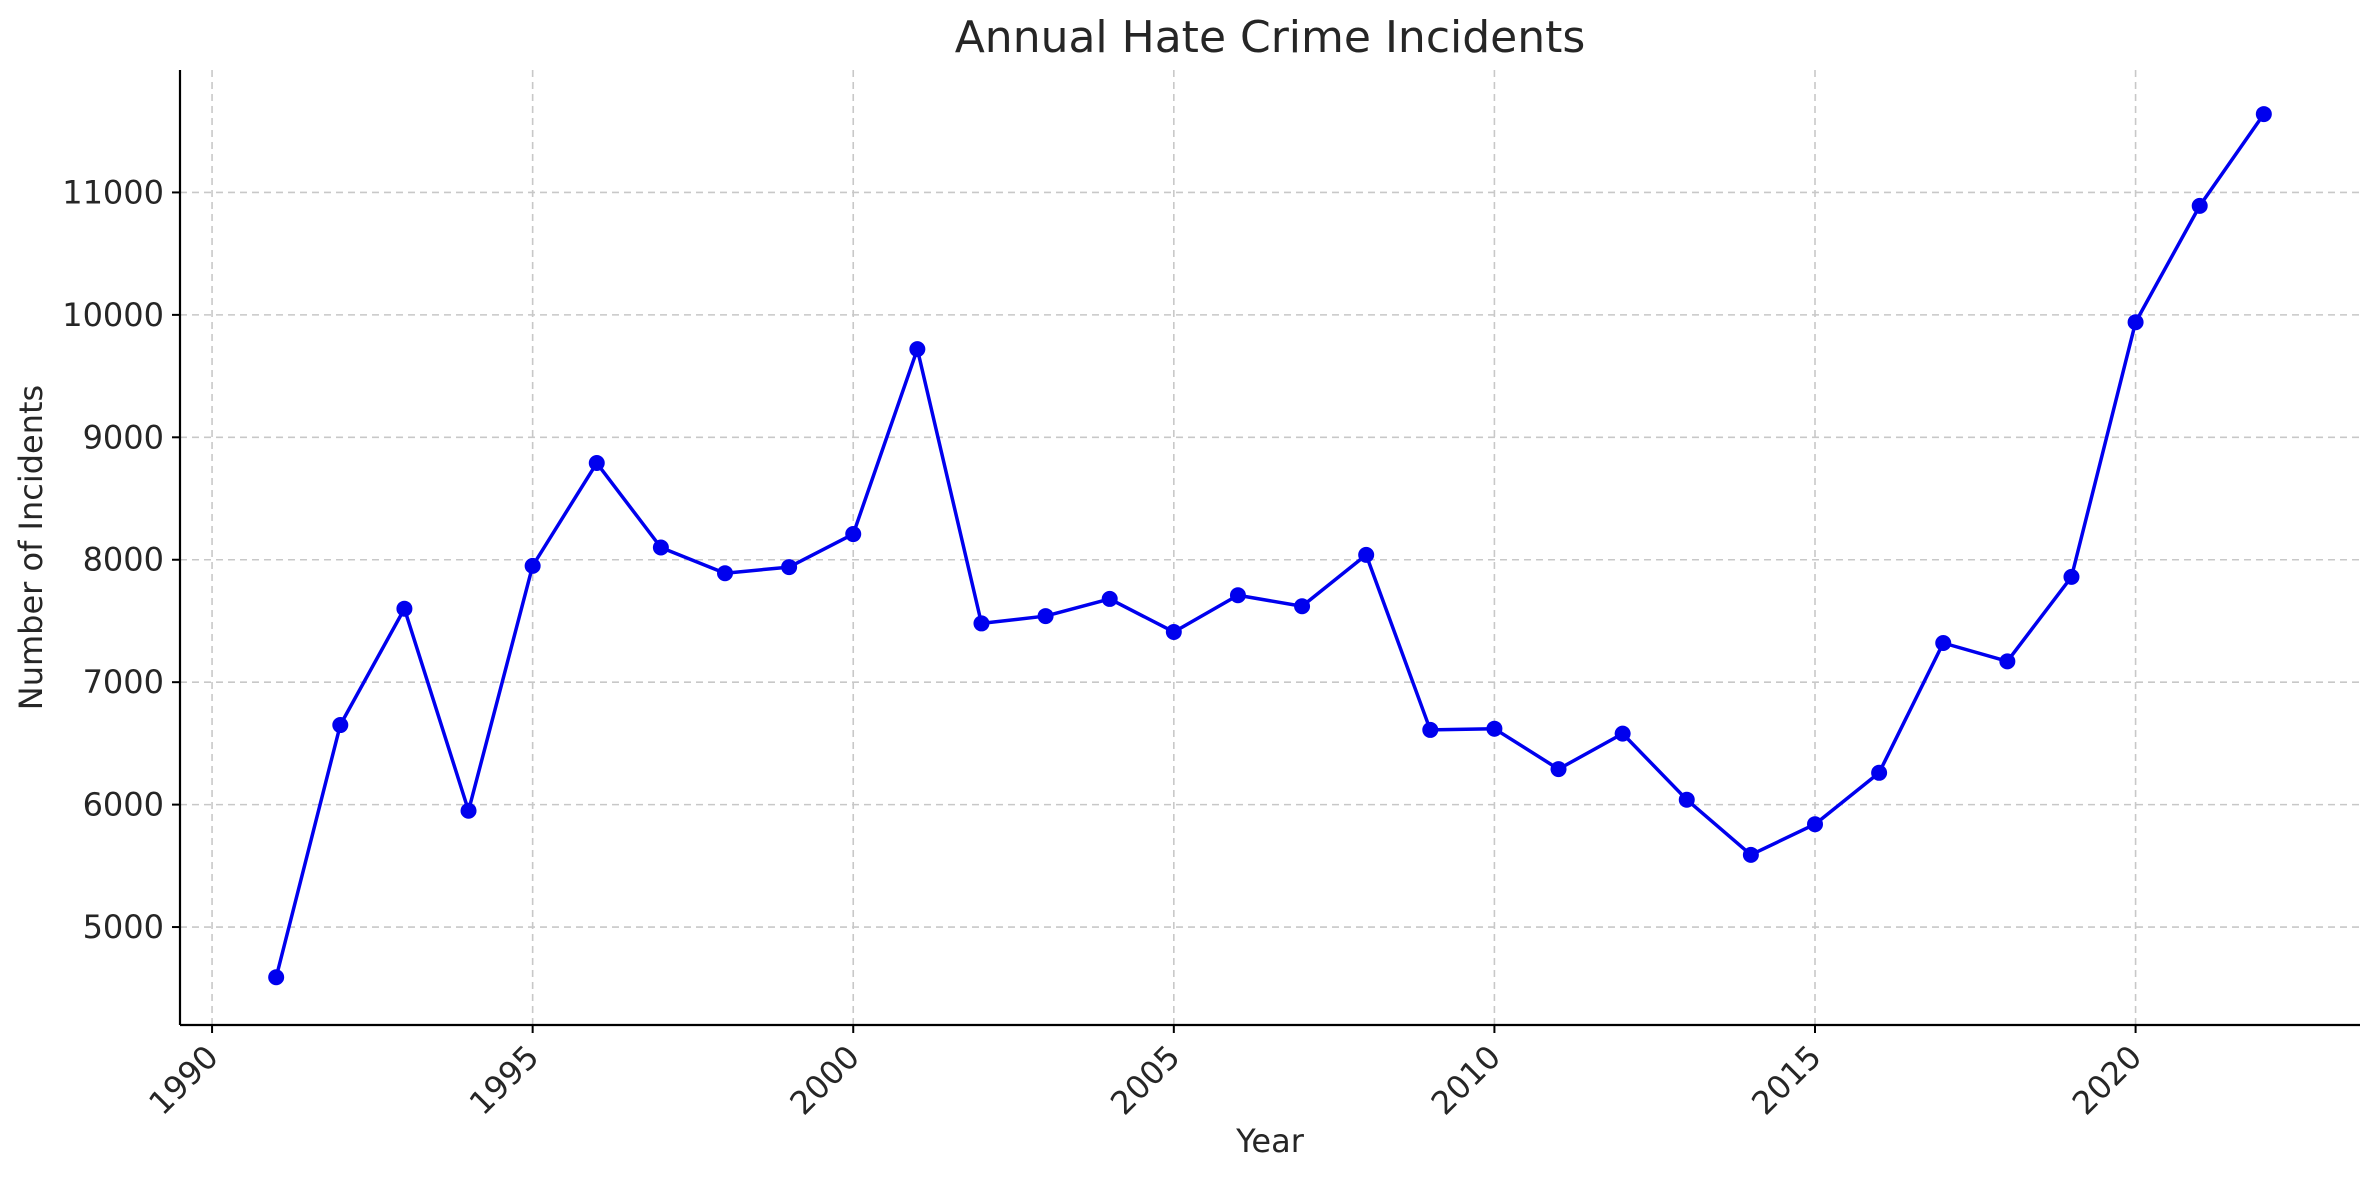 This screenshot has height=1180, width=2379. Describe the element at coordinates (123, 805) in the screenshot. I see `y-tick-label: 6000` at that location.